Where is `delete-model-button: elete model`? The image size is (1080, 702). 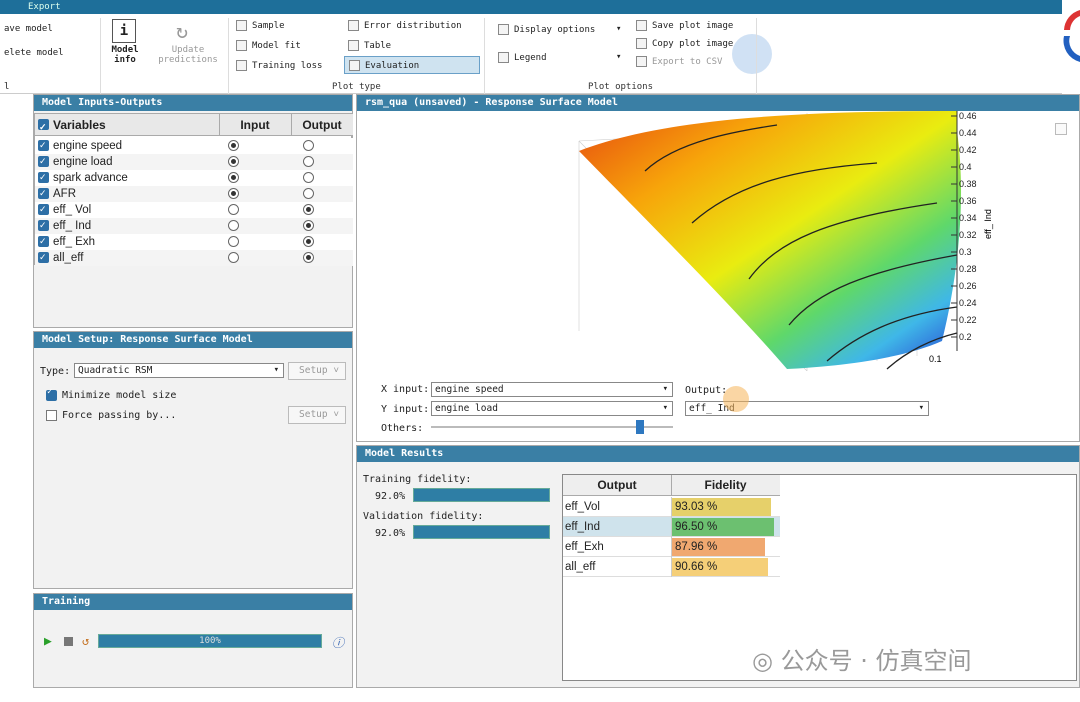
delete-model-button: elete model is located at coordinates (34, 53).